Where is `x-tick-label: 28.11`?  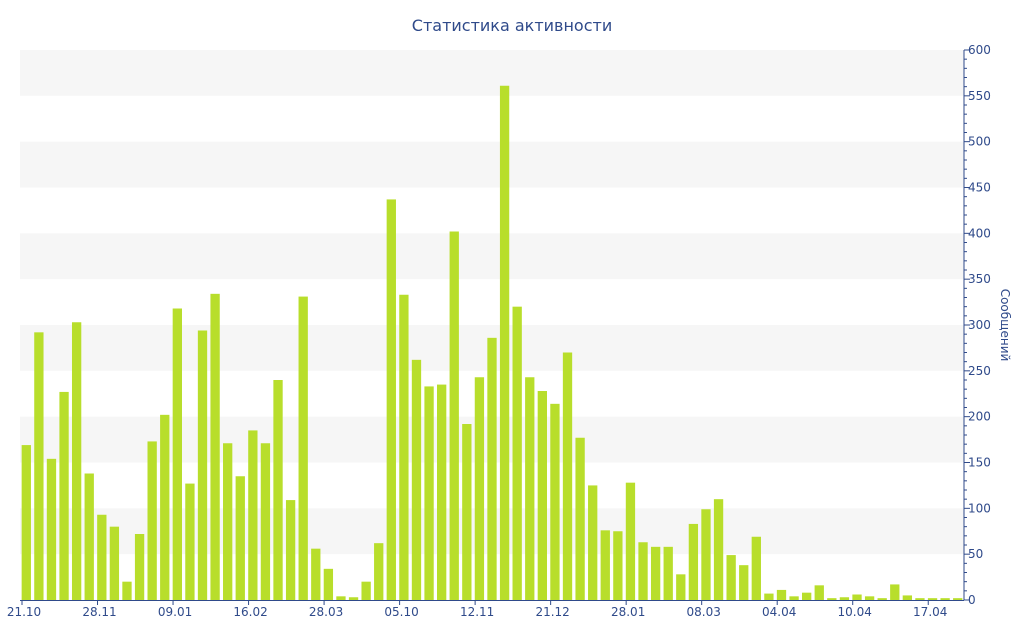 x-tick-label: 28.11 is located at coordinates (99, 612).